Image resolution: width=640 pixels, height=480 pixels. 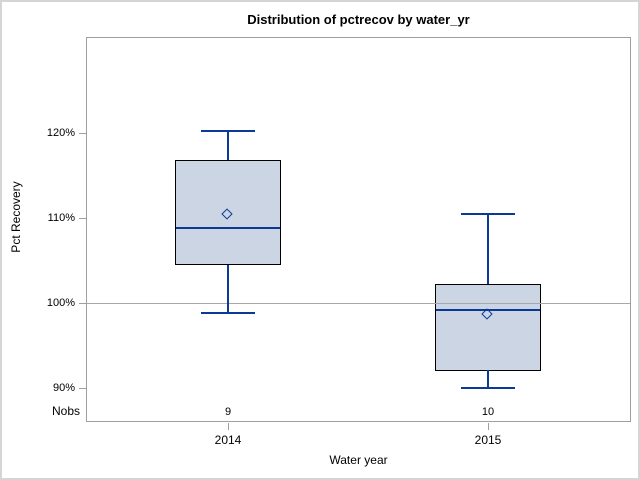 What do you see at coordinates (16, 217) in the screenshot?
I see `y-axis-title: Pct Recovery` at bounding box center [16, 217].